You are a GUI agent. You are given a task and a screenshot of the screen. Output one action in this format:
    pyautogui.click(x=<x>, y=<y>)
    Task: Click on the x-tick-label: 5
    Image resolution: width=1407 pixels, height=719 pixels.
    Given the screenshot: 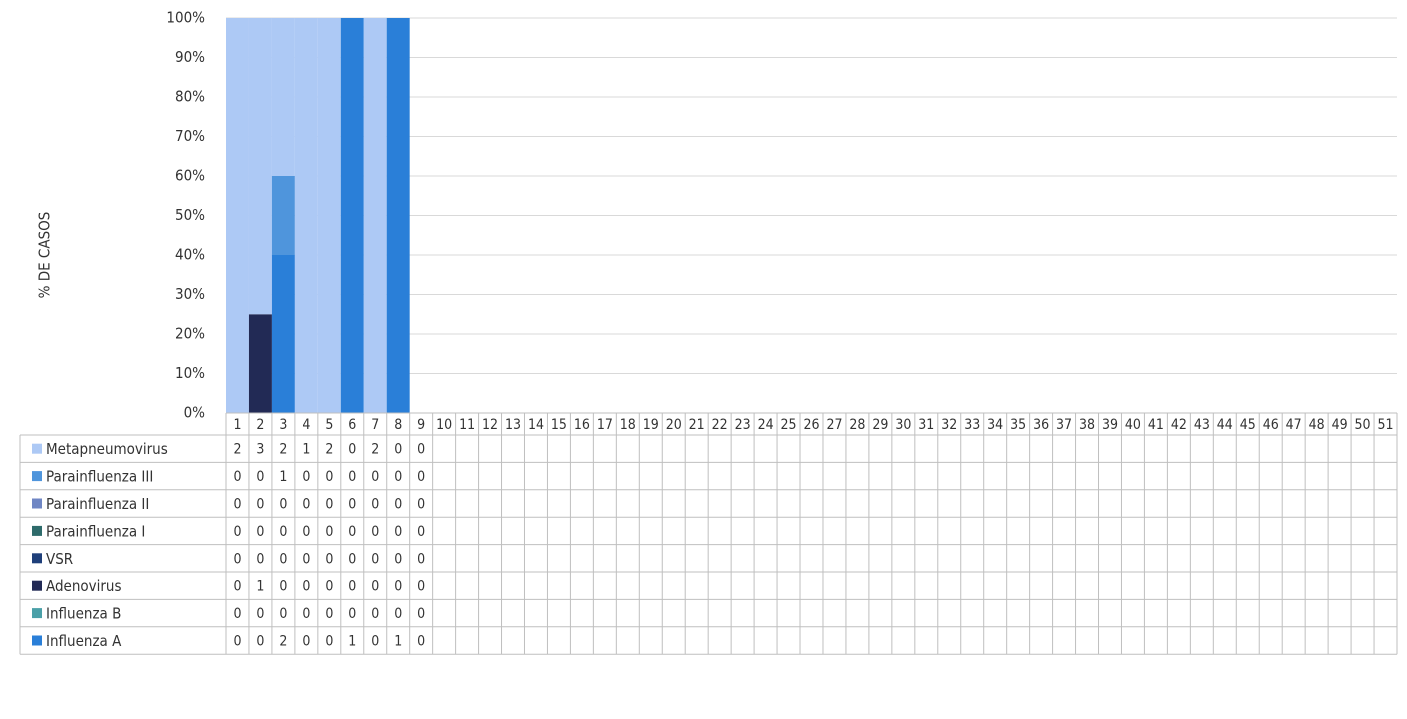 What is the action you would take?
    pyautogui.click(x=329, y=425)
    